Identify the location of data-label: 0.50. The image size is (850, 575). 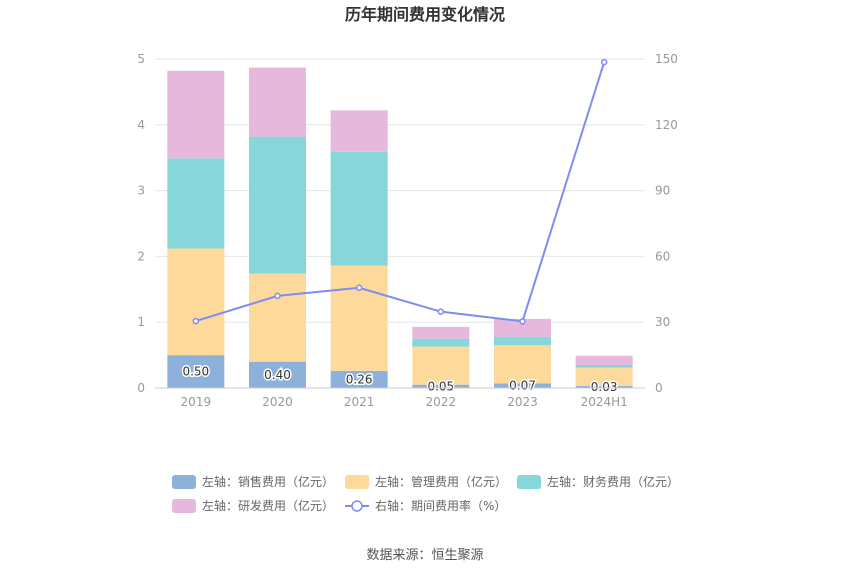
(195, 372).